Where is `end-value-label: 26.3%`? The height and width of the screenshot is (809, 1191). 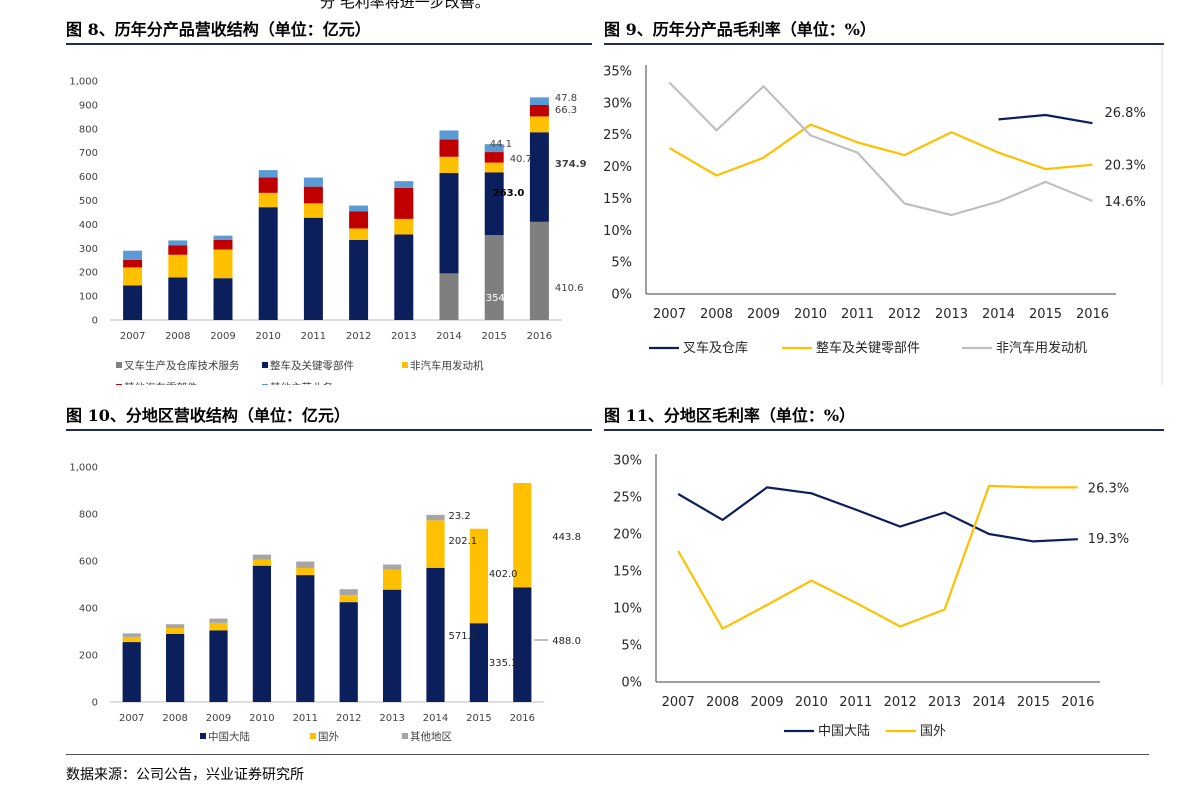
end-value-label: 26.3% is located at coordinates (1108, 488).